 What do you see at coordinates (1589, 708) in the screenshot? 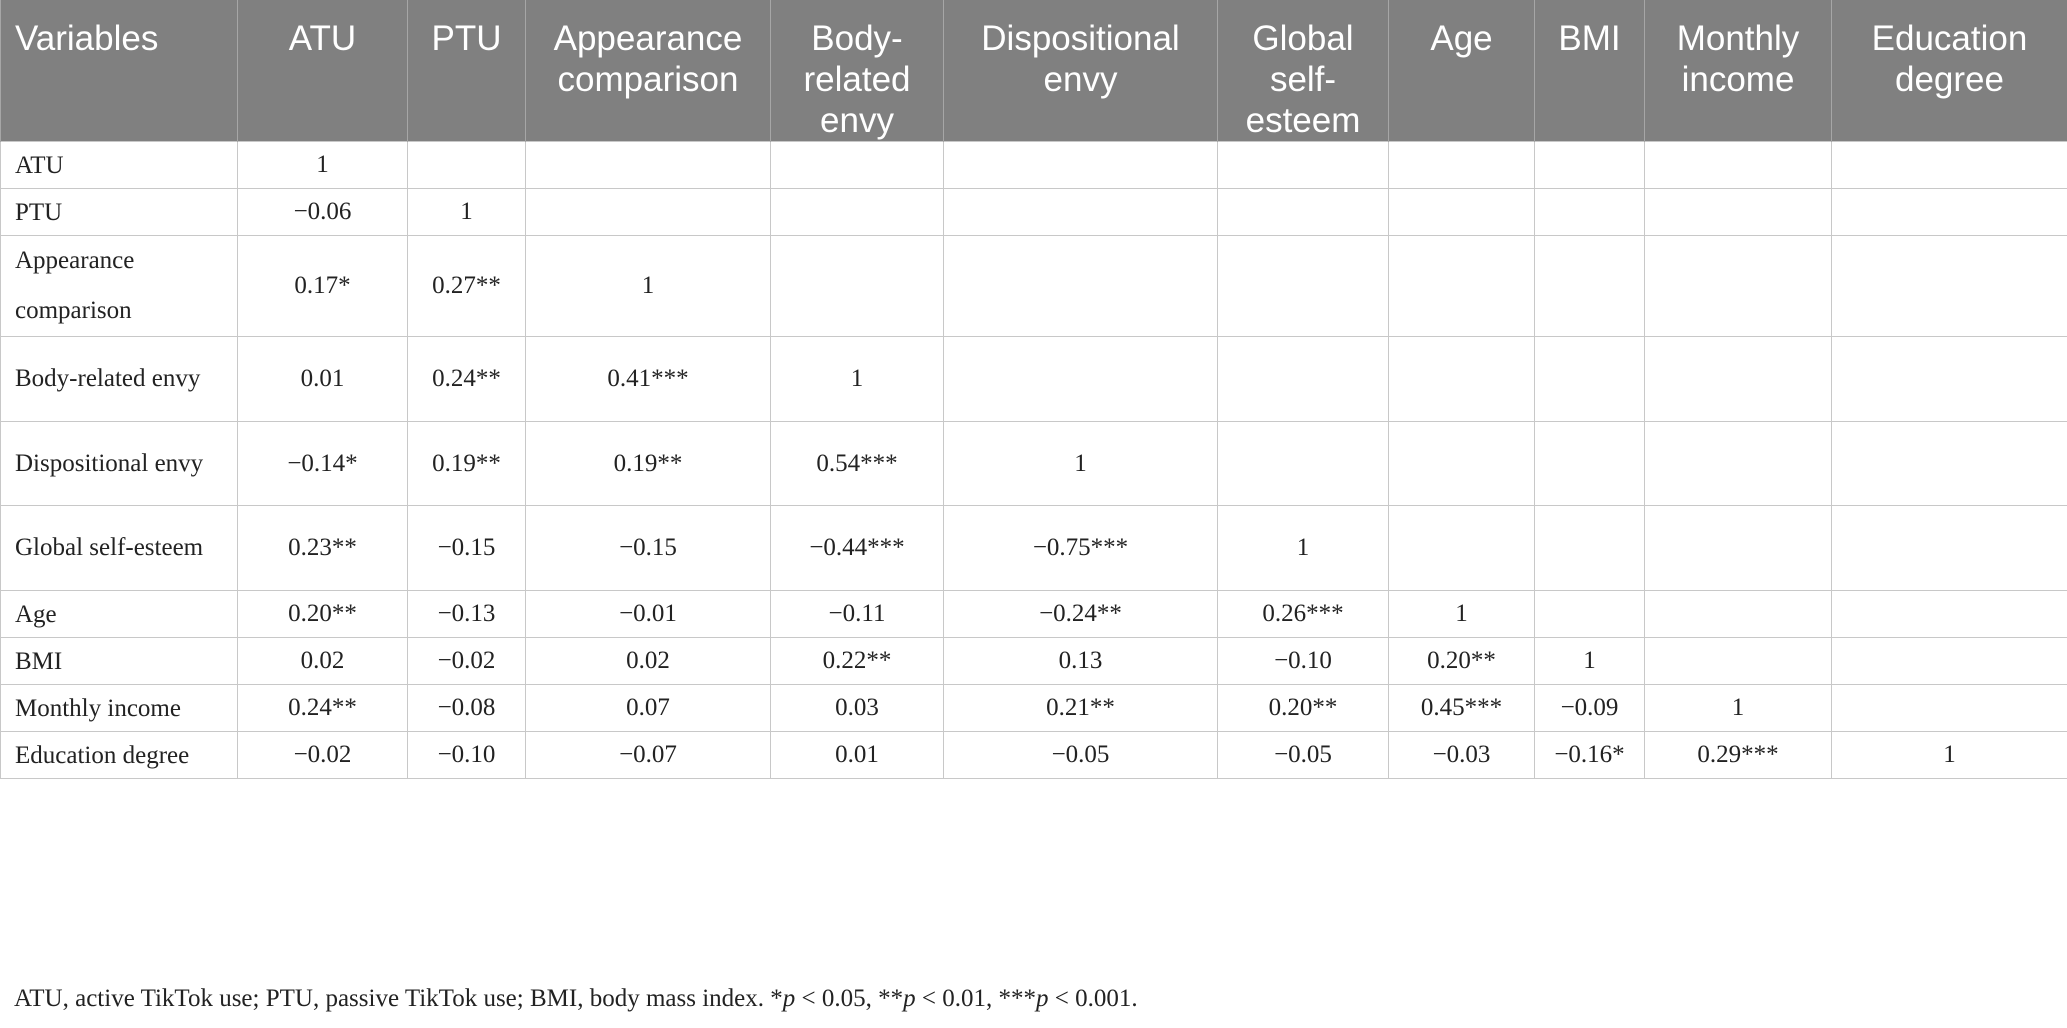
I see `table-cell: −0.09` at bounding box center [1589, 708].